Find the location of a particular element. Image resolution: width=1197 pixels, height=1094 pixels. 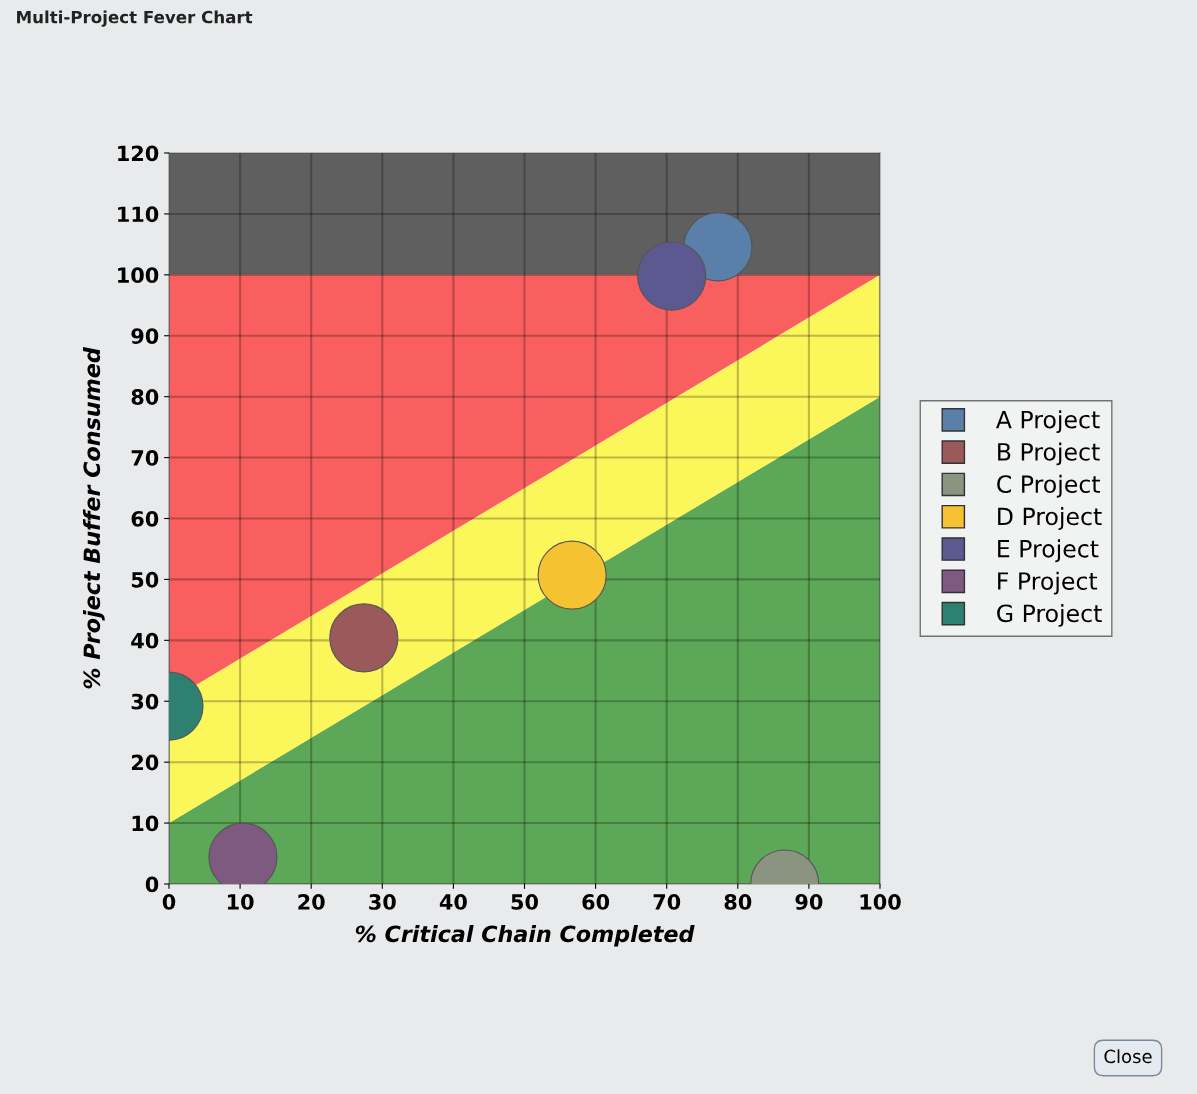

y-tick-label: 50 is located at coordinates (145, 579).